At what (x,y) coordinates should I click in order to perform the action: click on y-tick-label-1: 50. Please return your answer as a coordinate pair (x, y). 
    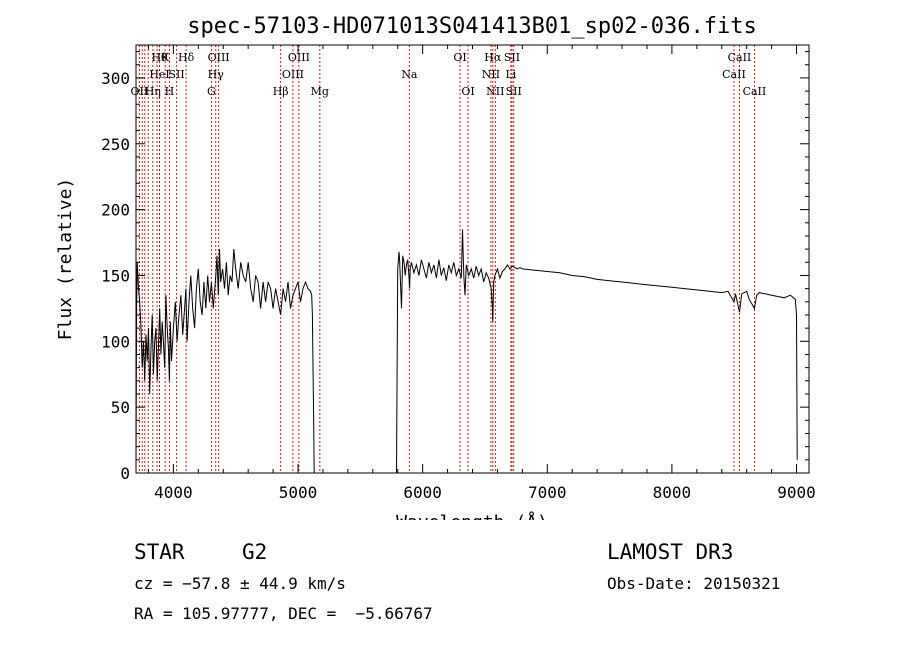
    Looking at the image, I should click on (120, 407).